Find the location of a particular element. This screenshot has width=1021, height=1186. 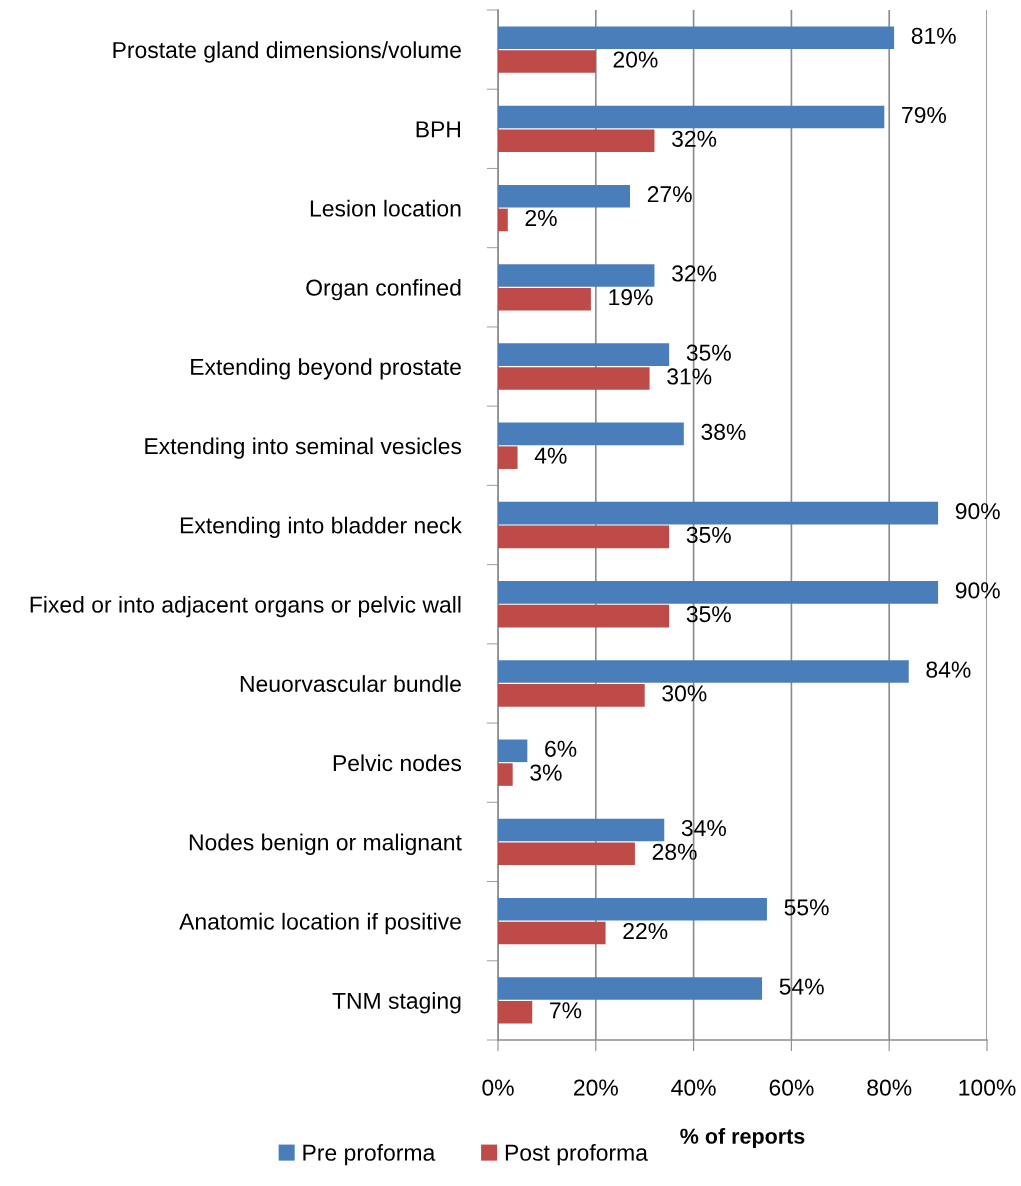

x-tick-label: 100% is located at coordinates (987, 1087).